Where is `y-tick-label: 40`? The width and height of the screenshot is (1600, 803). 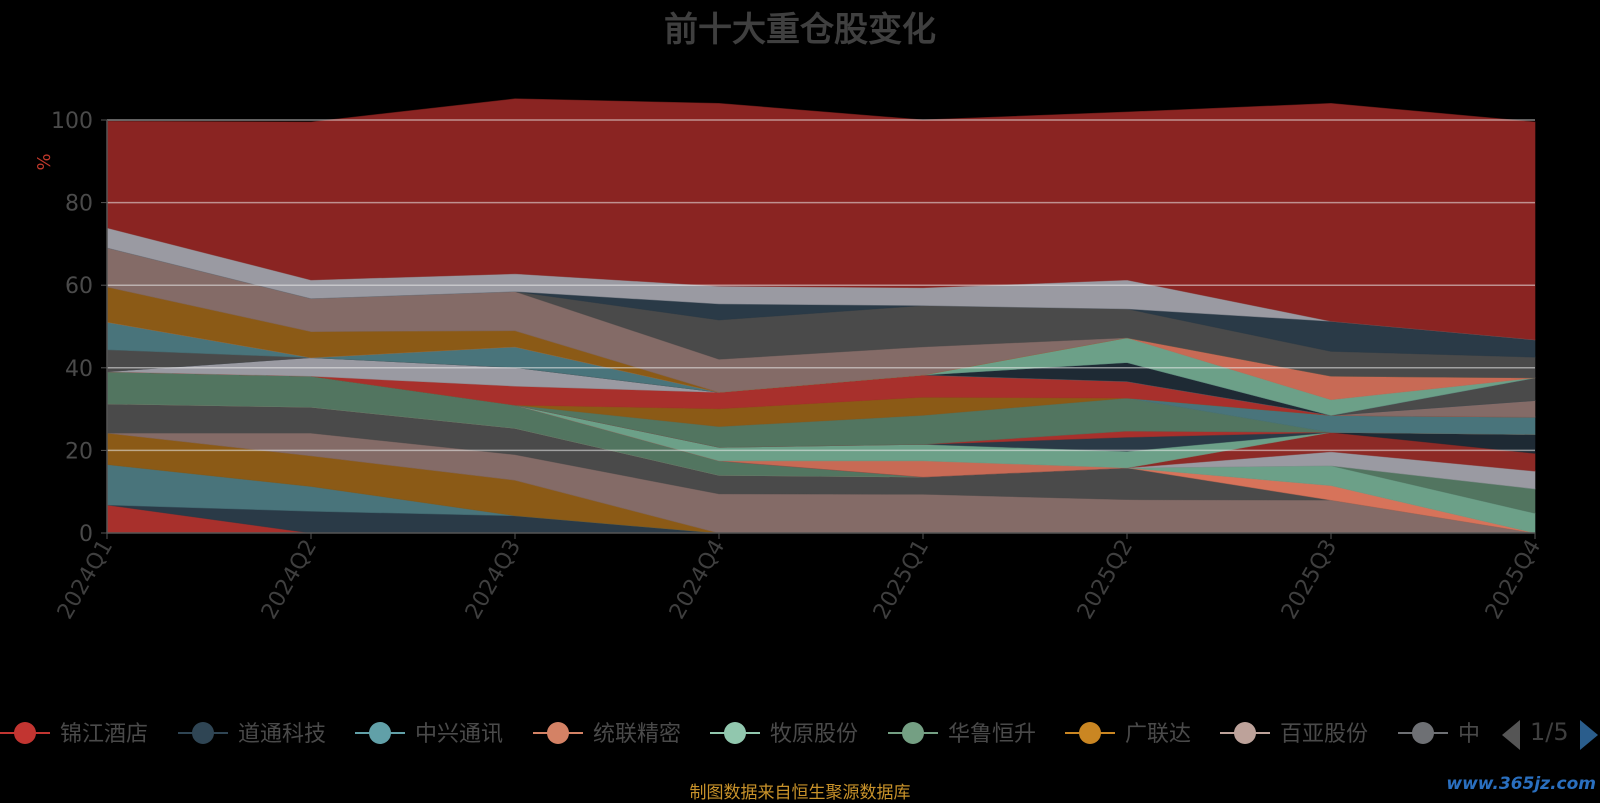 y-tick-label: 40 is located at coordinates (79, 369).